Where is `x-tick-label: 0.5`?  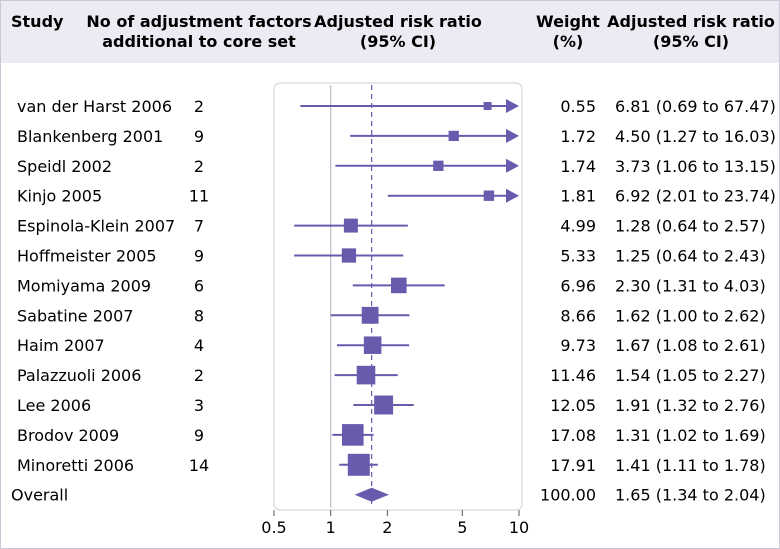
x-tick-label: 0.5 is located at coordinates (273, 527).